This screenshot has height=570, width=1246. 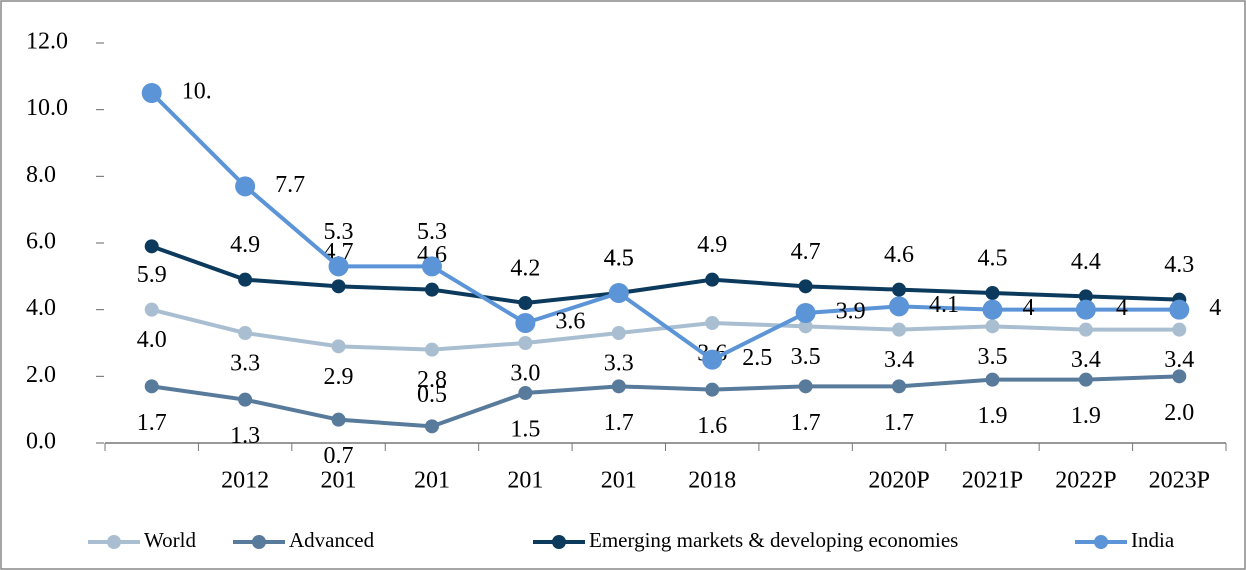 I want to click on data-label: 0.7, so click(x=339, y=456).